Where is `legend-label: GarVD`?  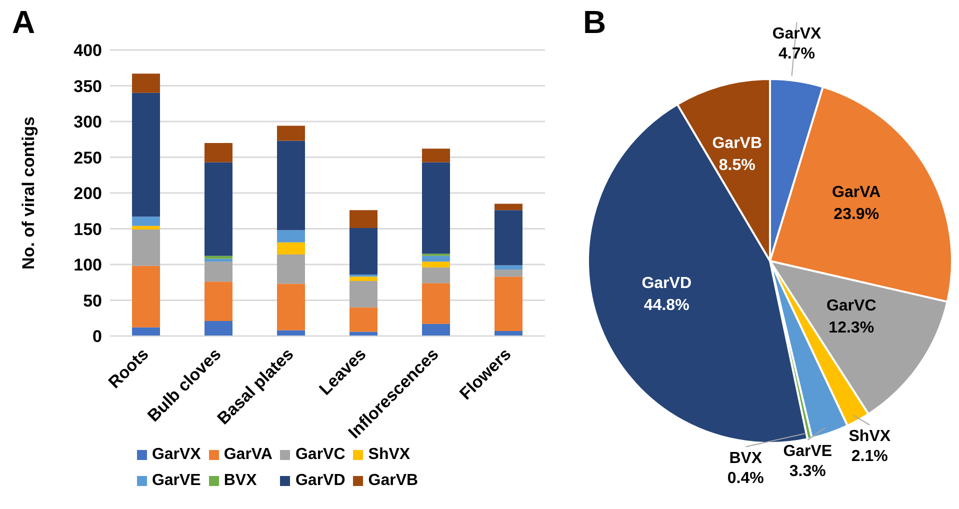 legend-label: GarVD is located at coordinates (320, 481).